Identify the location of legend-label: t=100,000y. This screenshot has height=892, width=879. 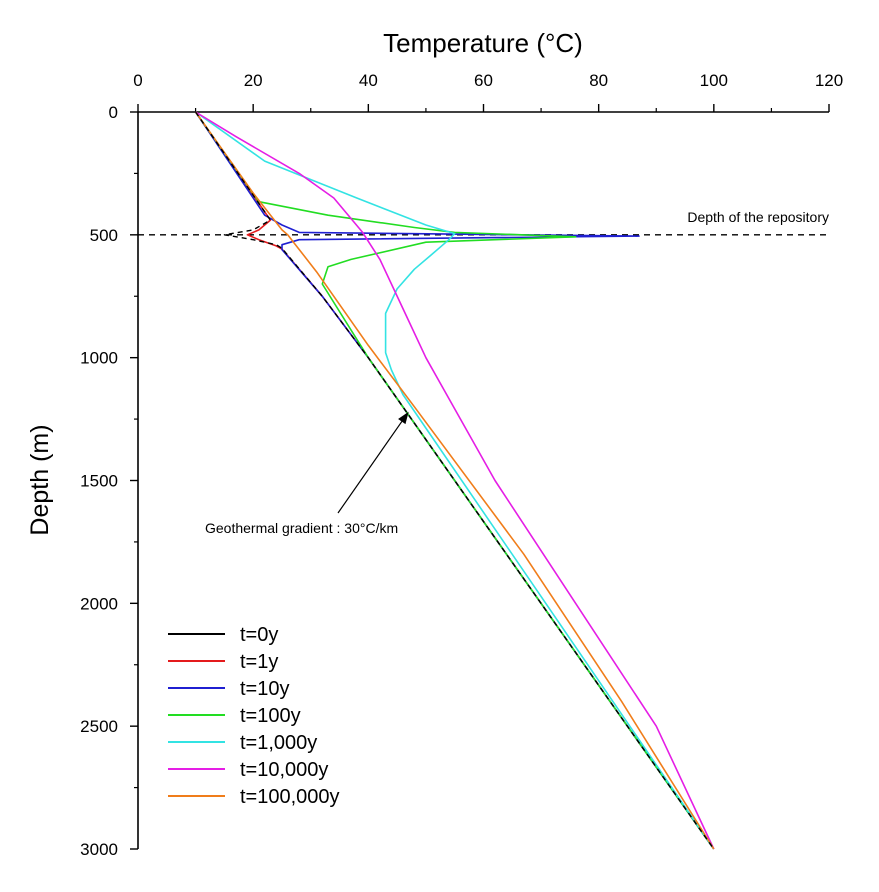
(290, 797).